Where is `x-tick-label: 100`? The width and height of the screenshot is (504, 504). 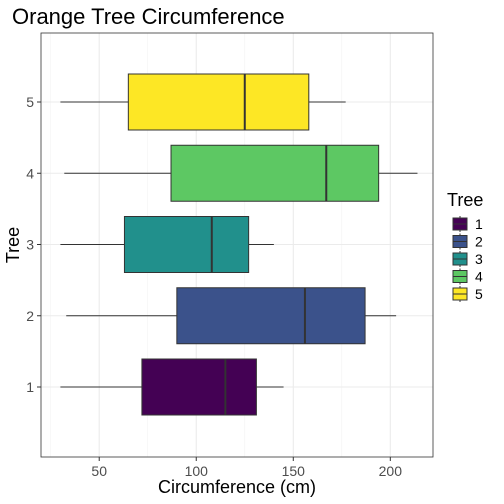 x-tick-label: 100 is located at coordinates (197, 471).